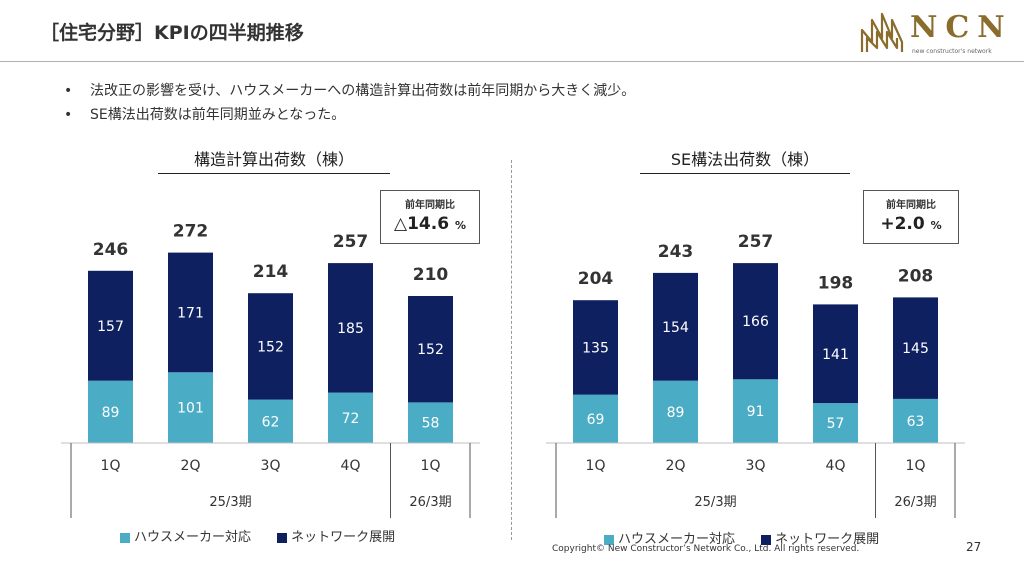  I want to click on data-label: 69, so click(596, 420).